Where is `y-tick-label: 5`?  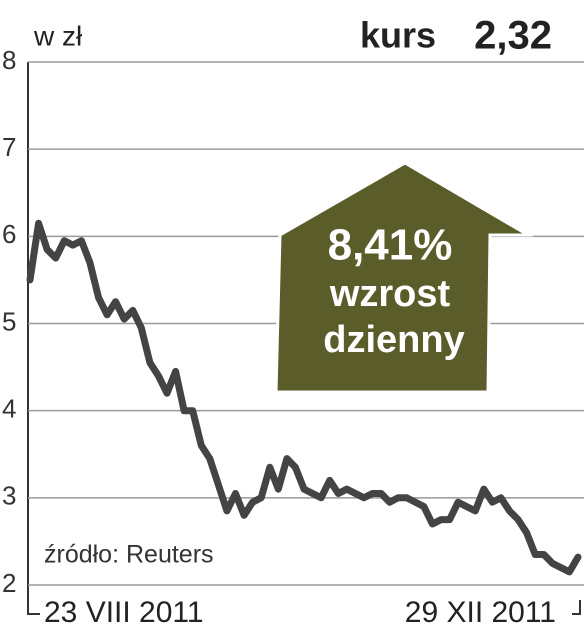 y-tick-label: 5 is located at coordinates (9, 321).